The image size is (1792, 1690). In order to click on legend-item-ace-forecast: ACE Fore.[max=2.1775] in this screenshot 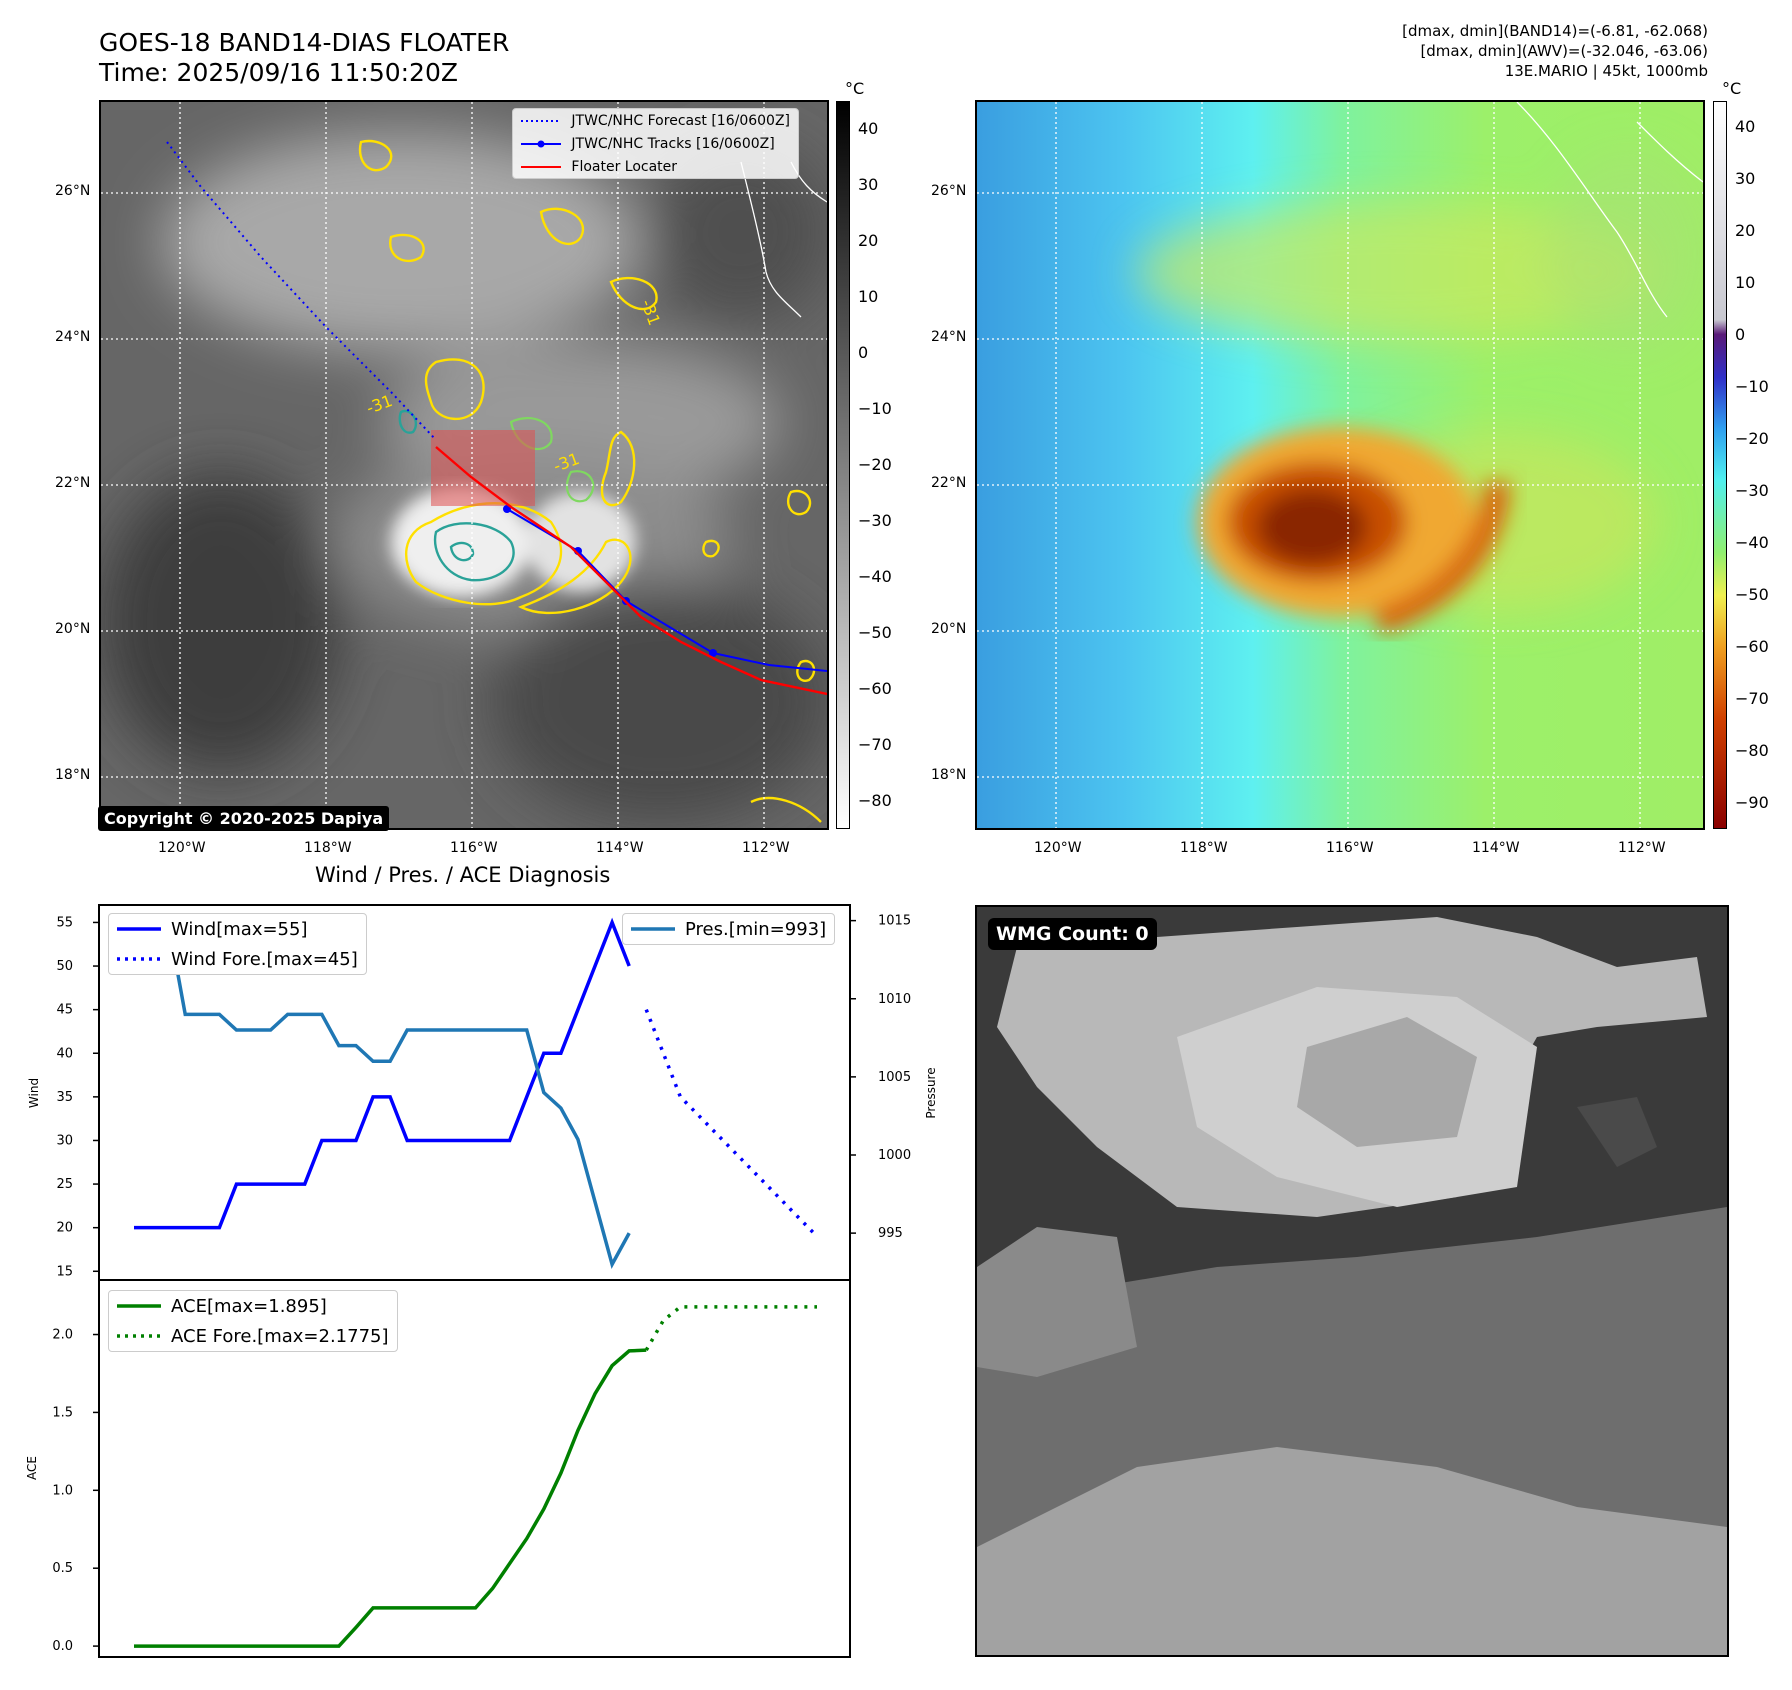, I will do `click(253, 1336)`.